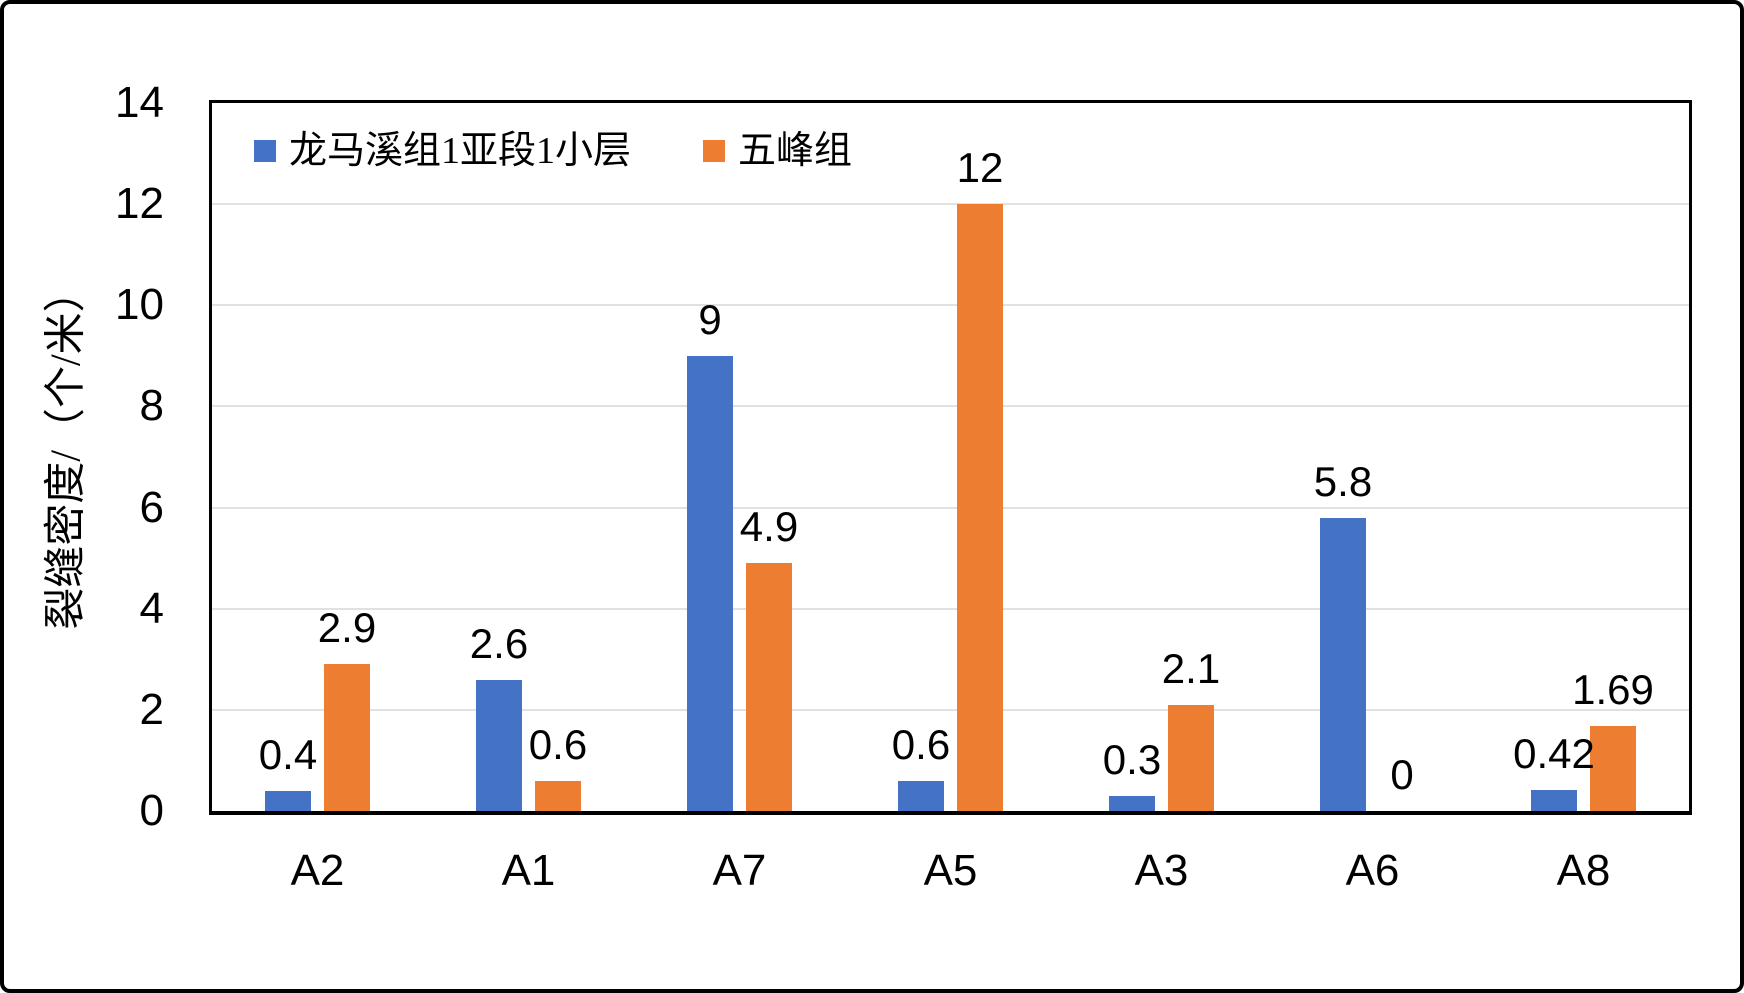 The width and height of the screenshot is (1744, 993). I want to click on bar-A1-series2, so click(558, 795).